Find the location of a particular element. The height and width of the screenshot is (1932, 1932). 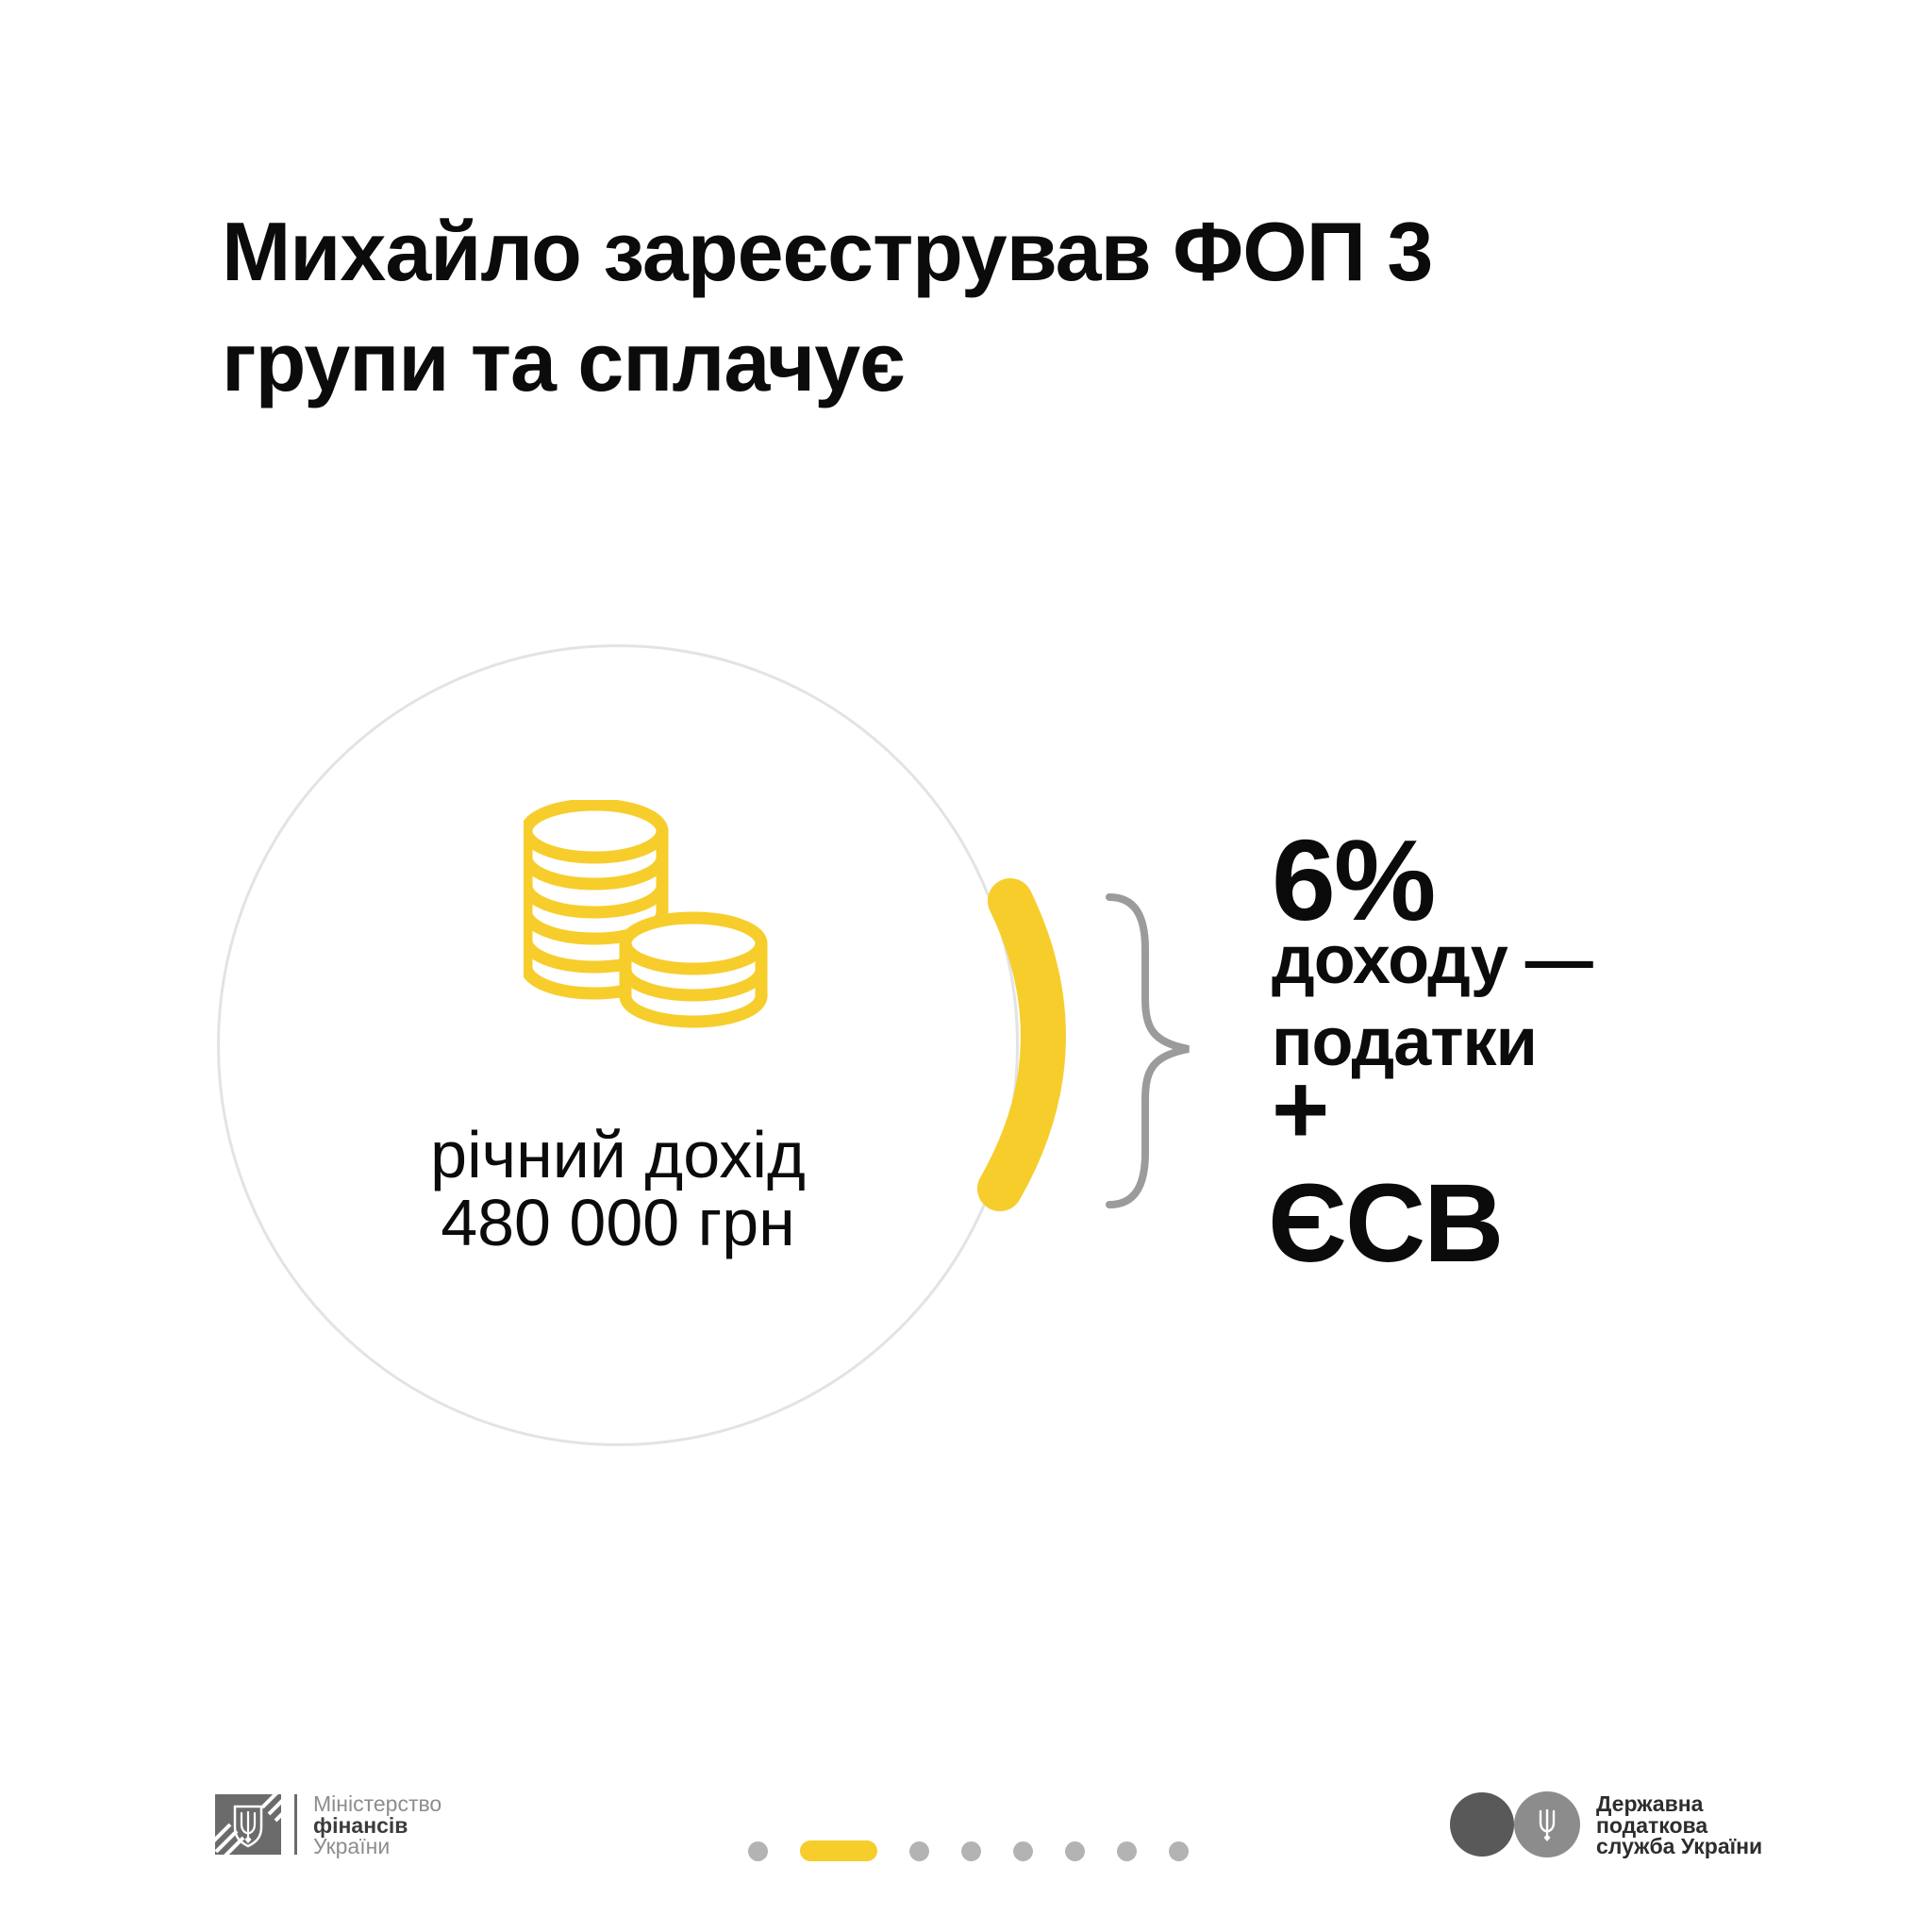

tax-service-logo-text: Державна податкова служба України is located at coordinates (1679, 1825).